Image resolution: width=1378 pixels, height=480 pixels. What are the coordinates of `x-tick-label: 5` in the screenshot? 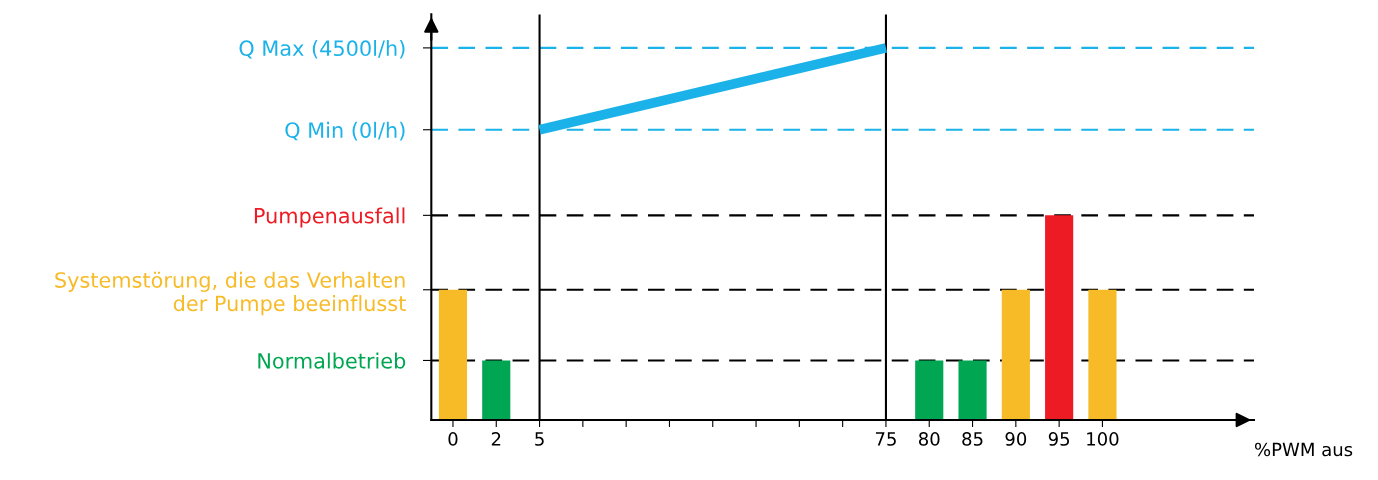 It's located at (539, 439).